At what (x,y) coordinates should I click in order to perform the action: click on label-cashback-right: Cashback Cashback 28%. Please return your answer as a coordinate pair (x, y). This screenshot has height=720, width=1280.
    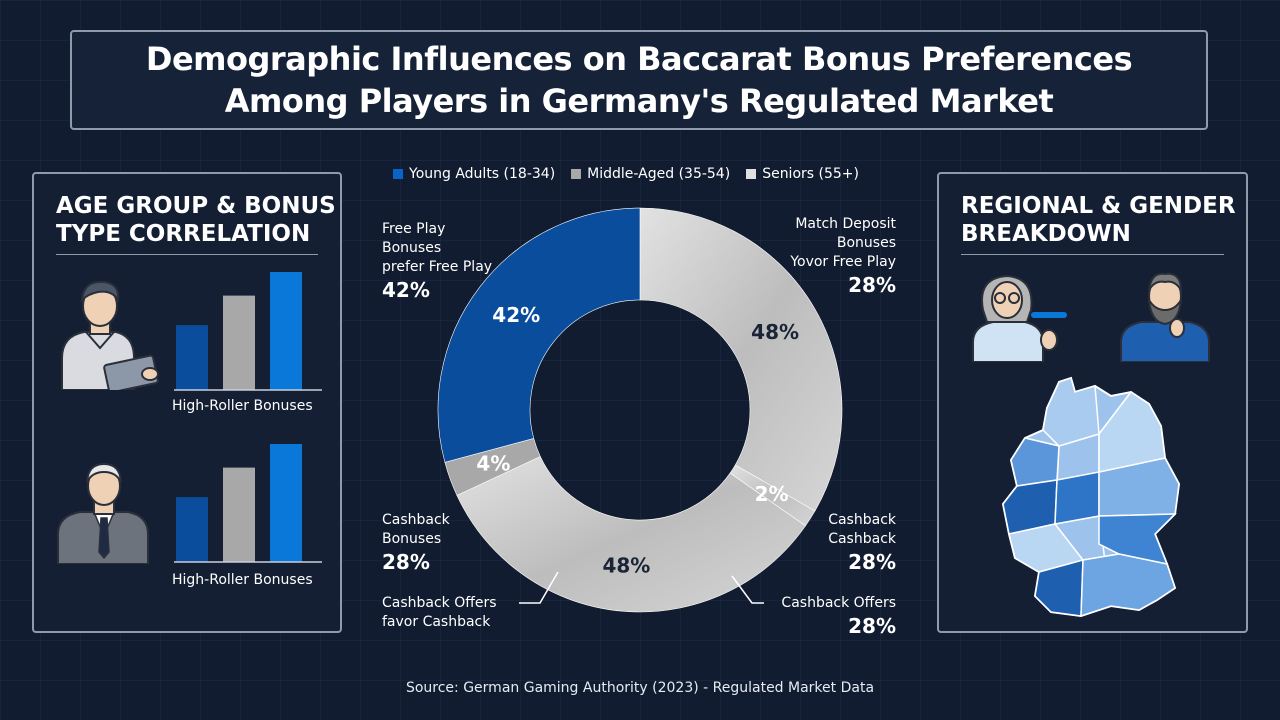
    Looking at the image, I should click on (862, 543).